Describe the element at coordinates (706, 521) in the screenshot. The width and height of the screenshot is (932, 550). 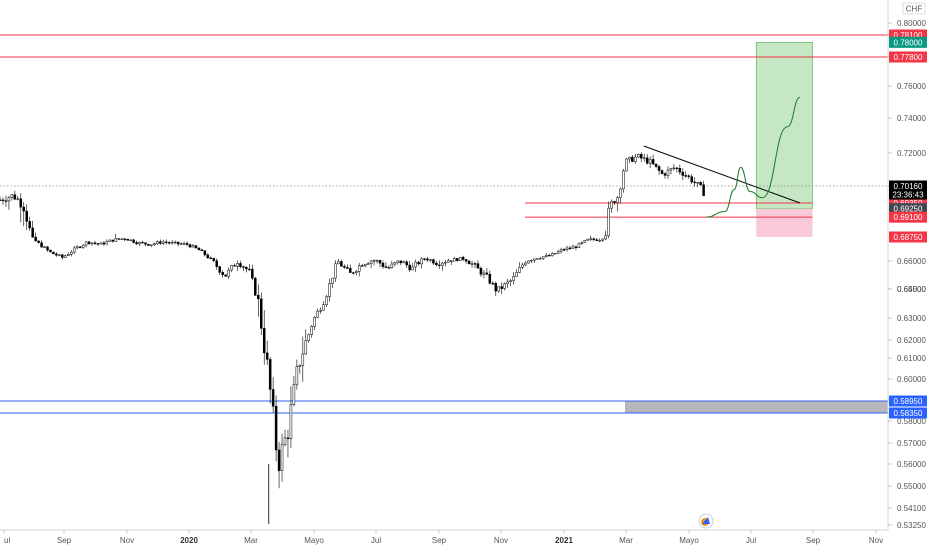
I see `tradingview-logo-icon` at that location.